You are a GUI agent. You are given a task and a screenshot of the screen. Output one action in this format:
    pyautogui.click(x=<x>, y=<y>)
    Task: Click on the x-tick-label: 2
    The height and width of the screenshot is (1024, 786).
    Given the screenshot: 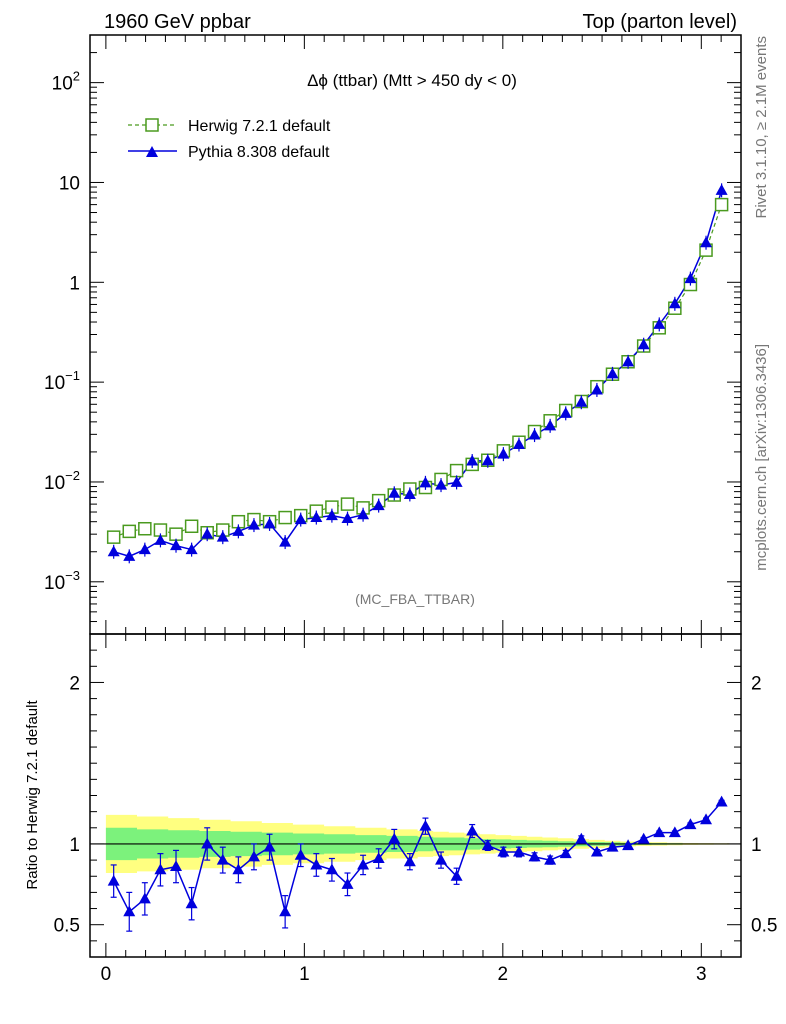 What is the action you would take?
    pyautogui.click(x=503, y=974)
    